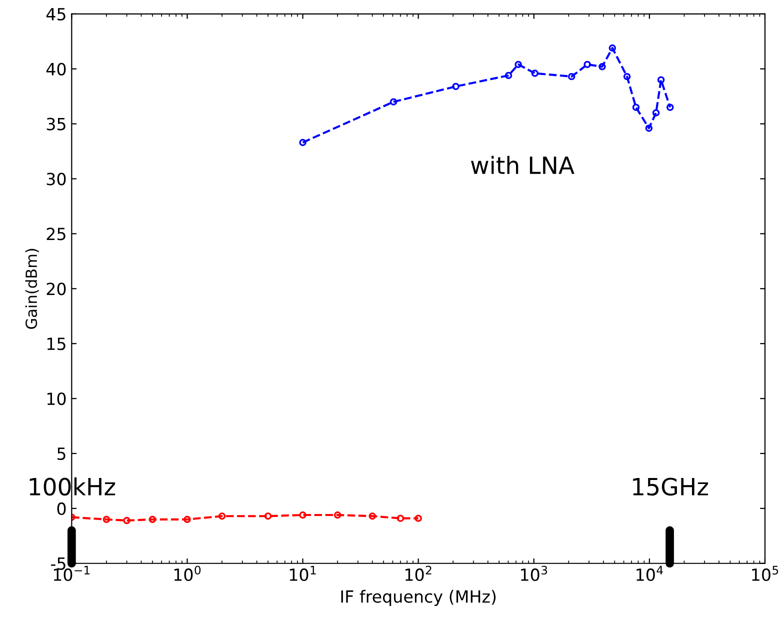 Image resolution: width=779 pixels, height=633 pixels. What do you see at coordinates (56, 69) in the screenshot?
I see `y-tick-label: 40` at bounding box center [56, 69].